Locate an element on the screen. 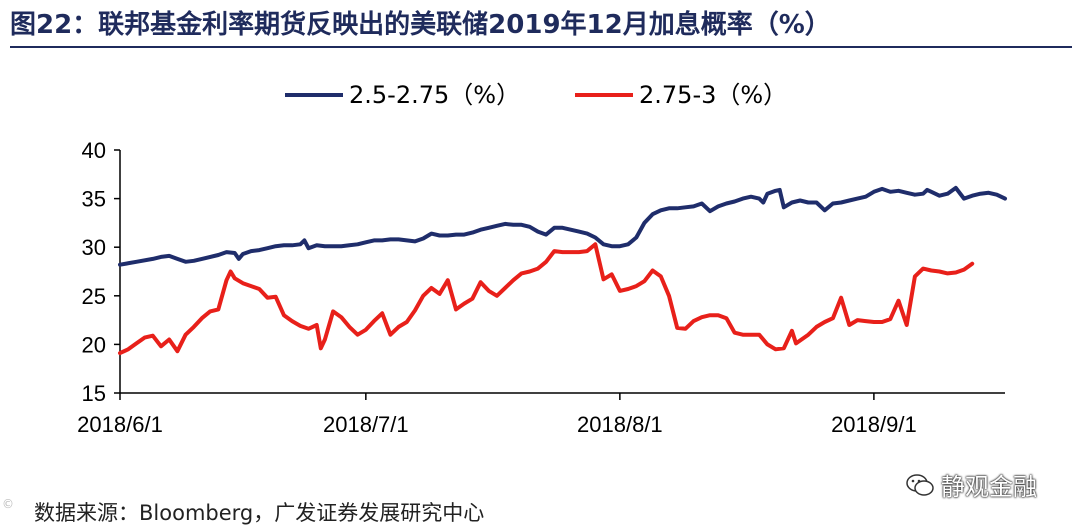  source-note: 数据来源：Bloomberg，广发证券发展研究中心 is located at coordinates (259, 512).